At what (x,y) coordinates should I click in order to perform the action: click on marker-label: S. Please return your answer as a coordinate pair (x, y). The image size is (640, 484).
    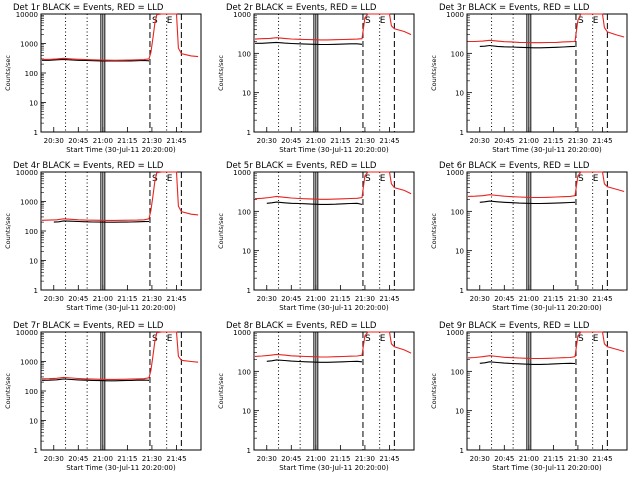
    Looking at the image, I should click on (368, 21).